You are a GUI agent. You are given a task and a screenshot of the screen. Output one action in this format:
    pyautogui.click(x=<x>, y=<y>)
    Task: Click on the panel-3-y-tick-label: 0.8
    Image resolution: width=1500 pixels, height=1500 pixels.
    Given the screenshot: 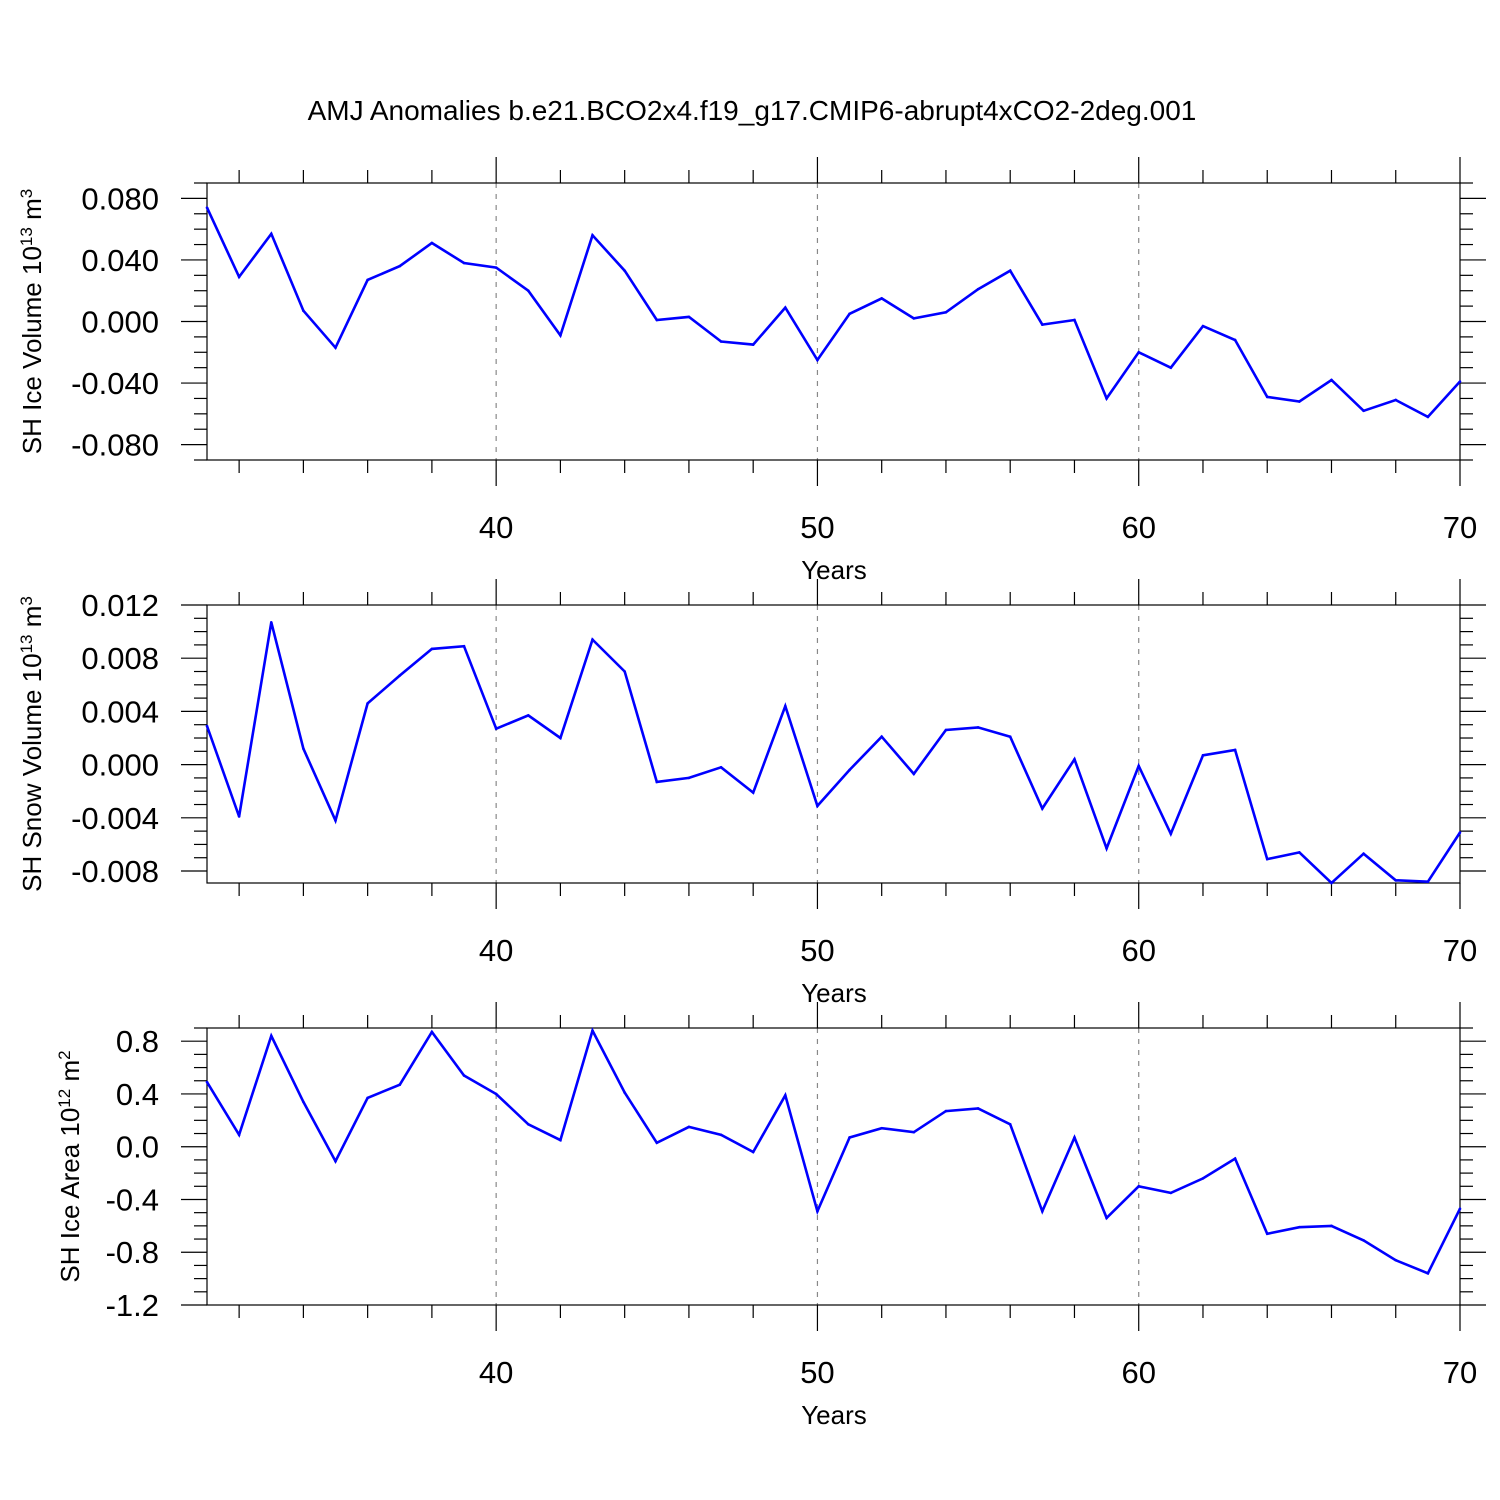 What is the action you would take?
    pyautogui.click(x=137, y=1041)
    